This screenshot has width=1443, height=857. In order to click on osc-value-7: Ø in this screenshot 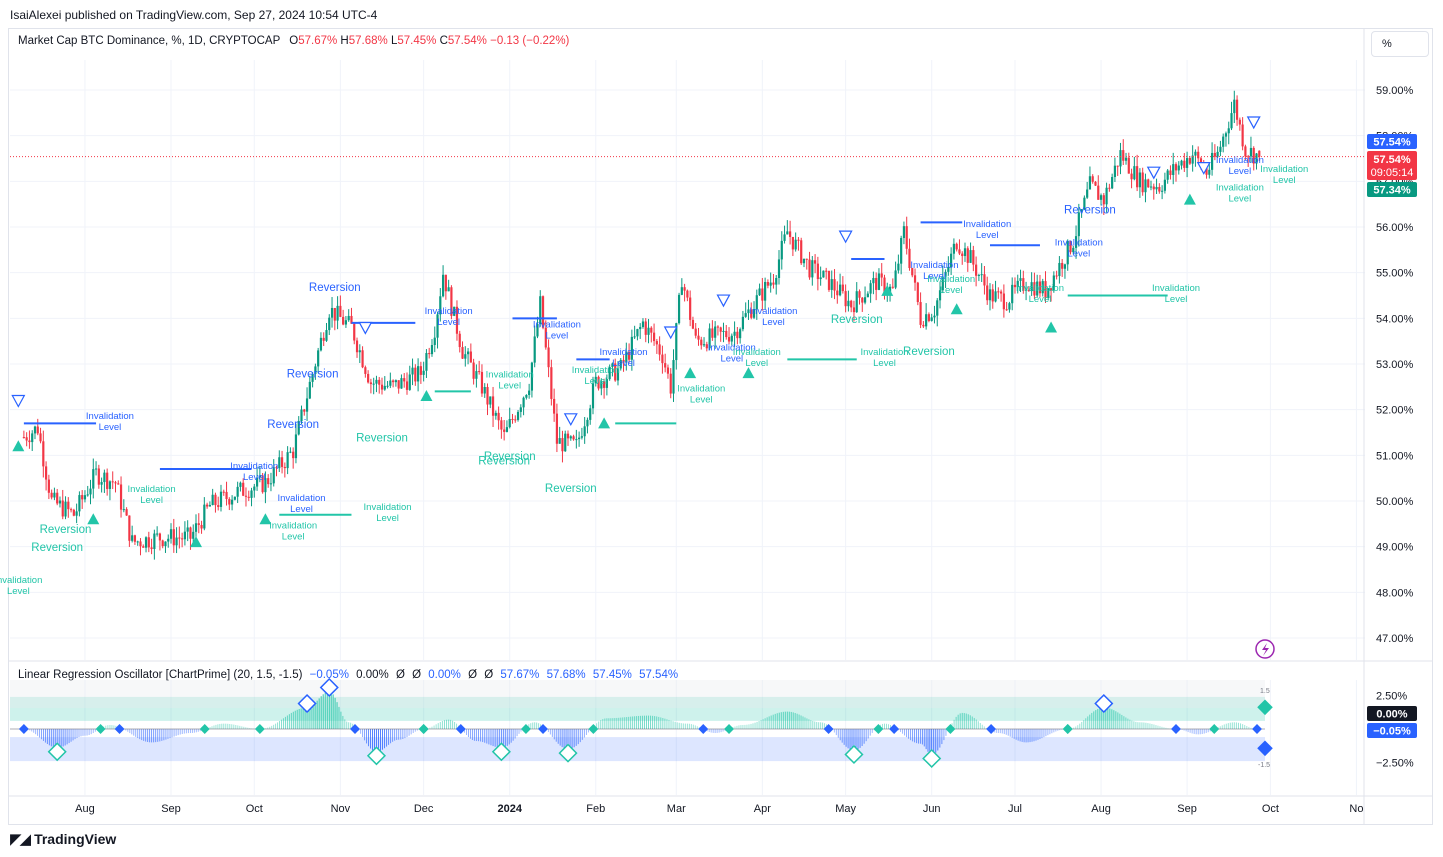, I will do `click(489, 675)`.